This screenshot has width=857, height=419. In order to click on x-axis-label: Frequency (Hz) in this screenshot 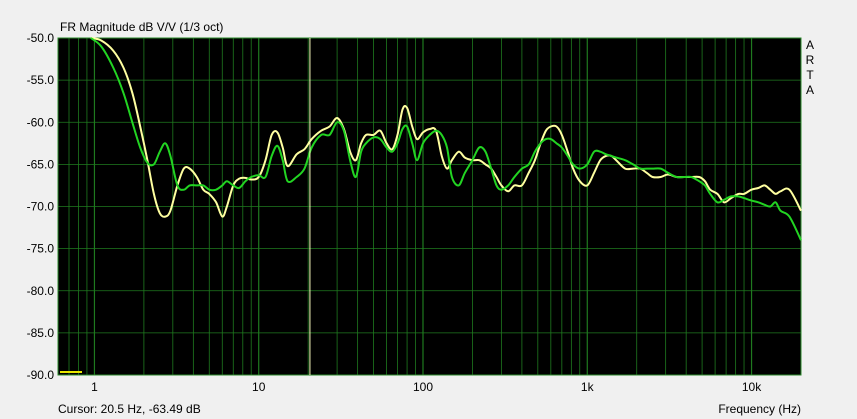, I will do `click(759, 409)`.